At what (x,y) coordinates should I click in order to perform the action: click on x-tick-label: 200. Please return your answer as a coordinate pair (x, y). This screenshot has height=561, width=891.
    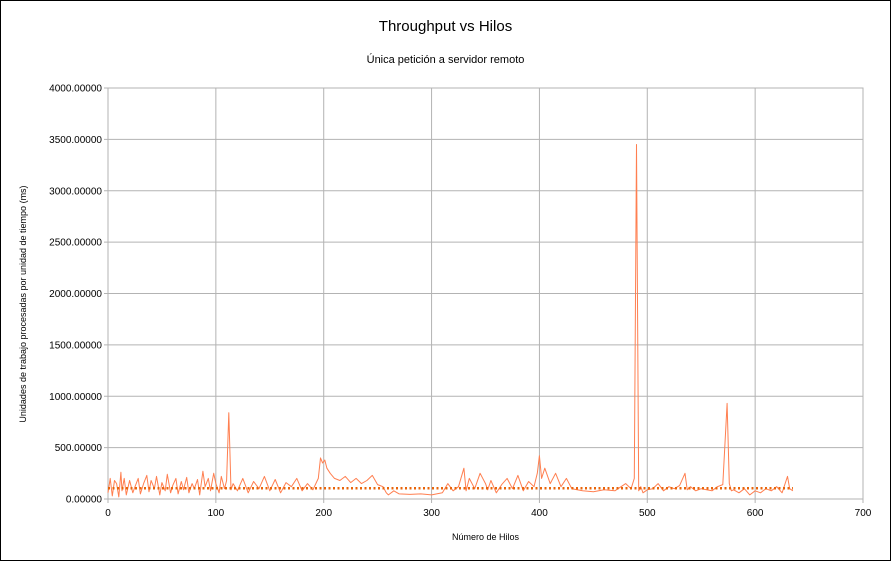
    Looking at the image, I should click on (323, 513).